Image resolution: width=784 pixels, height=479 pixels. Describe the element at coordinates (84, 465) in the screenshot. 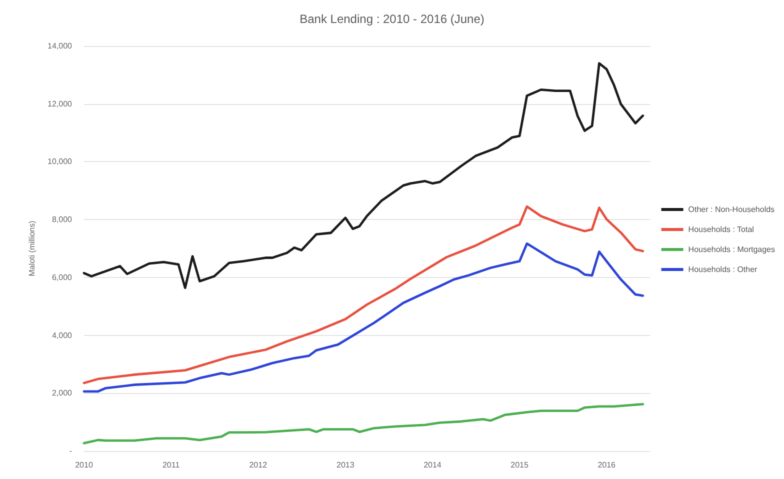

I see `x-tick-label: 2010` at that location.